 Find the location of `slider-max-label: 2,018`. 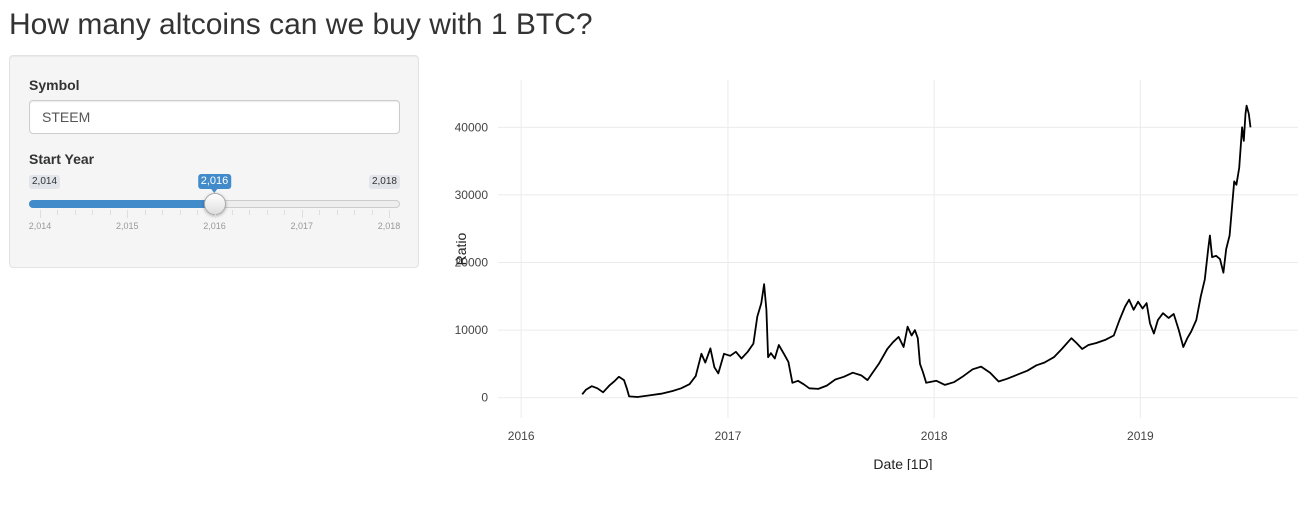

slider-max-label: 2,018 is located at coordinates (384, 182).